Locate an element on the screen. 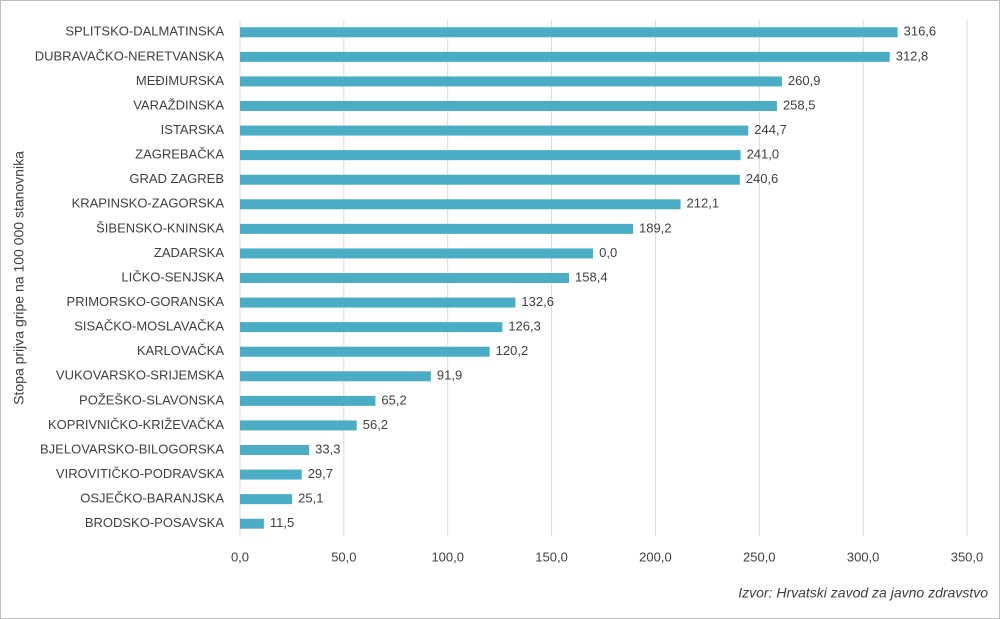 This screenshot has width=1000, height=619. y-tick-label: VIROVITIČKO-PODRAVSKA is located at coordinates (140, 473).